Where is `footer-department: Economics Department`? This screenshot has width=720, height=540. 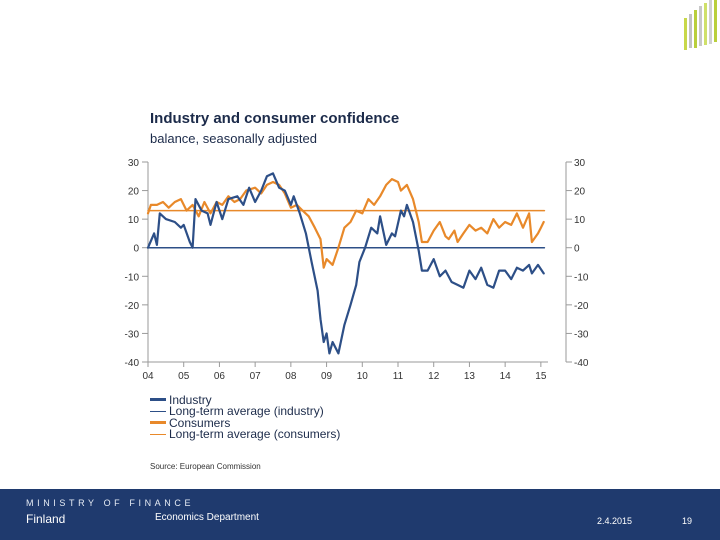 footer-department: Economics Department is located at coordinates (207, 517).